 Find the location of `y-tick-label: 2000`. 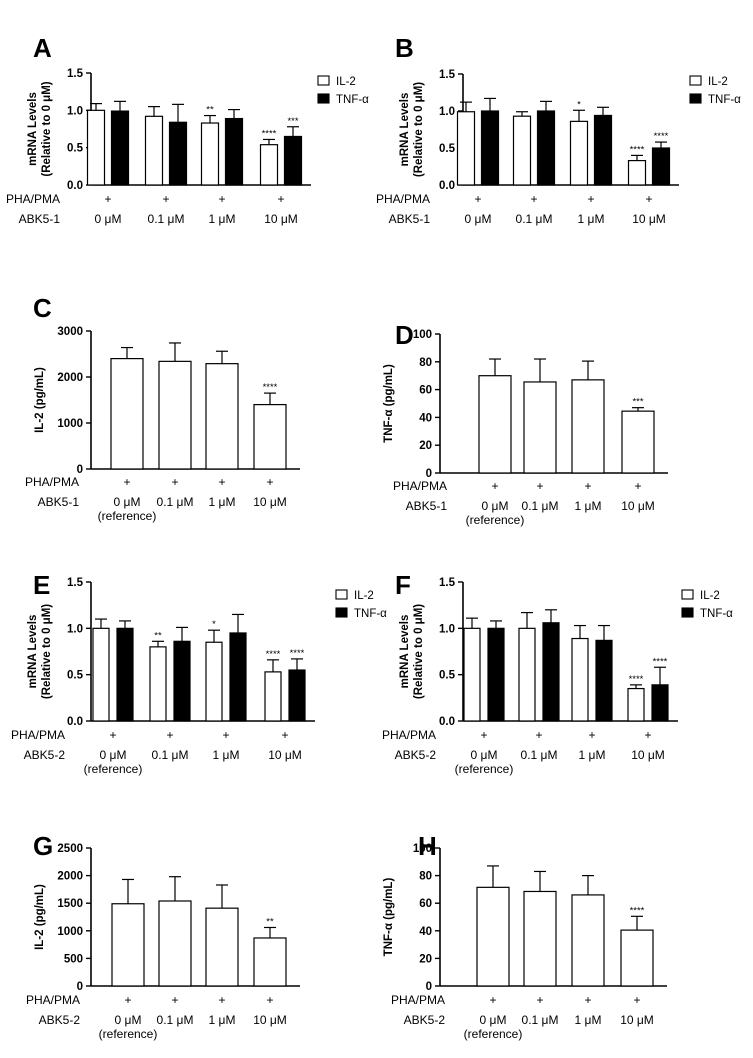

y-tick-label: 2000 is located at coordinates (70, 378).